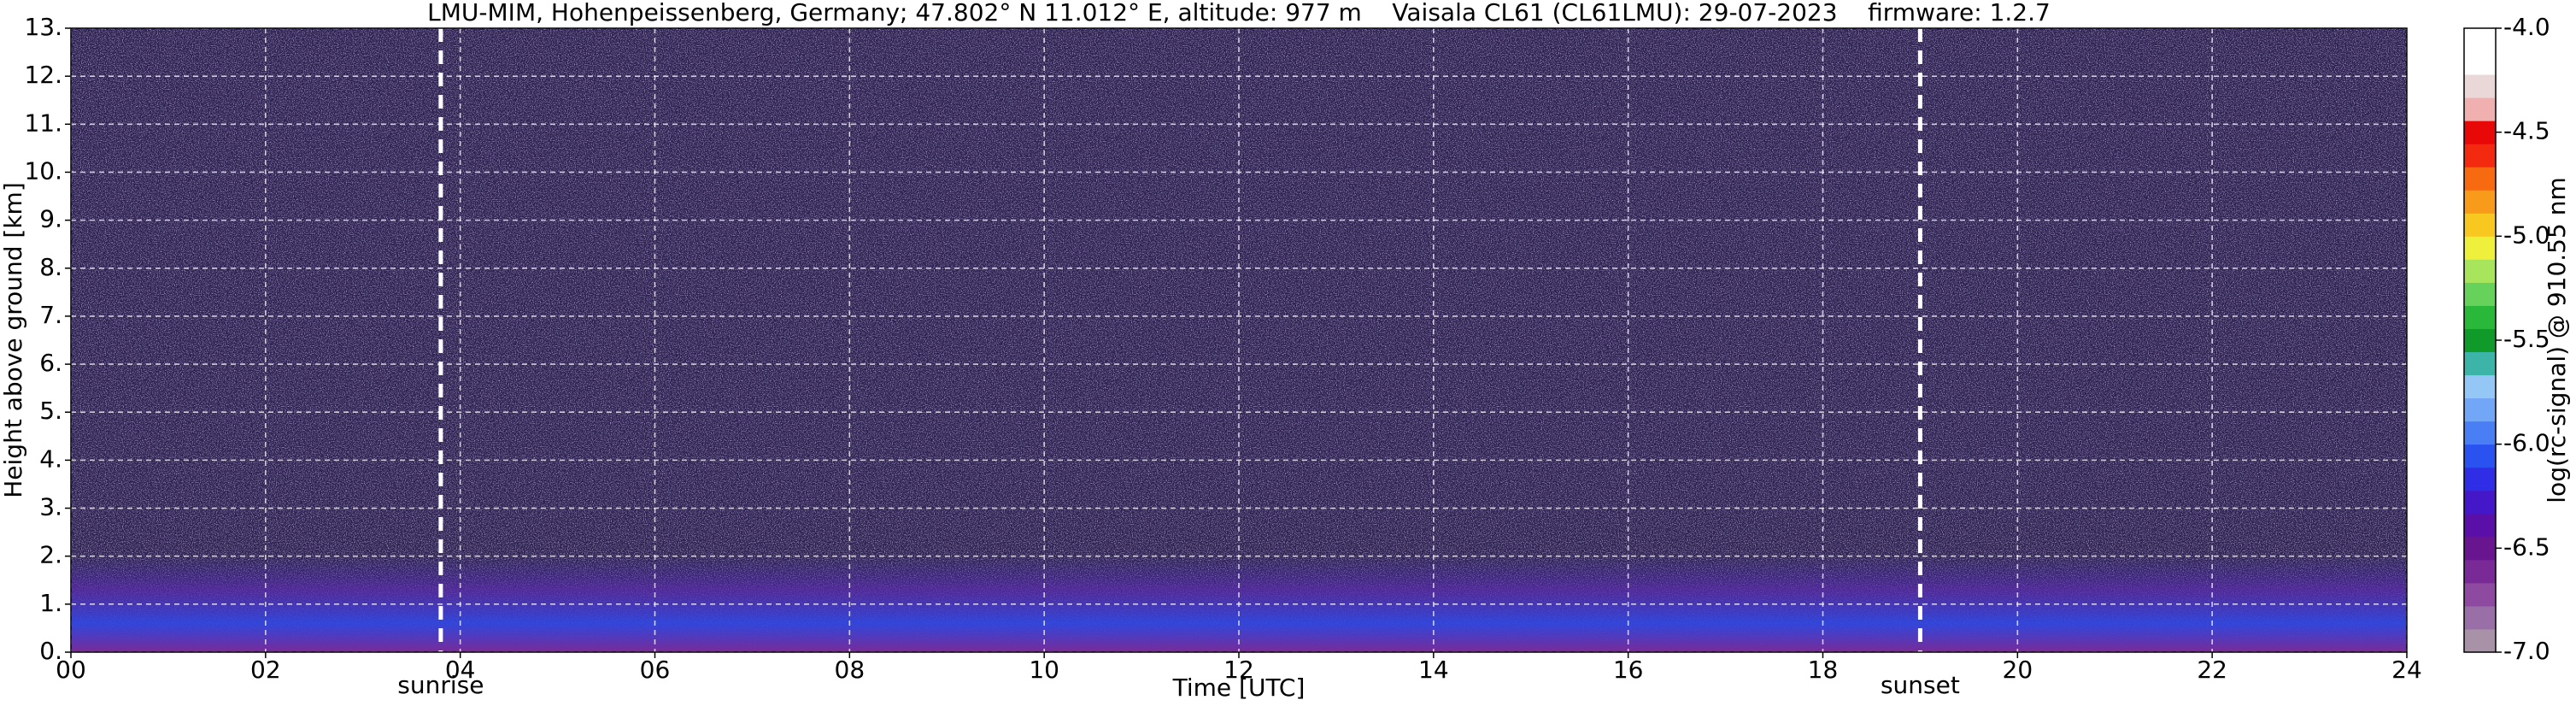 The image size is (2576, 706). Describe the element at coordinates (1044, 670) in the screenshot. I see `x-tick-label: 10` at that location.